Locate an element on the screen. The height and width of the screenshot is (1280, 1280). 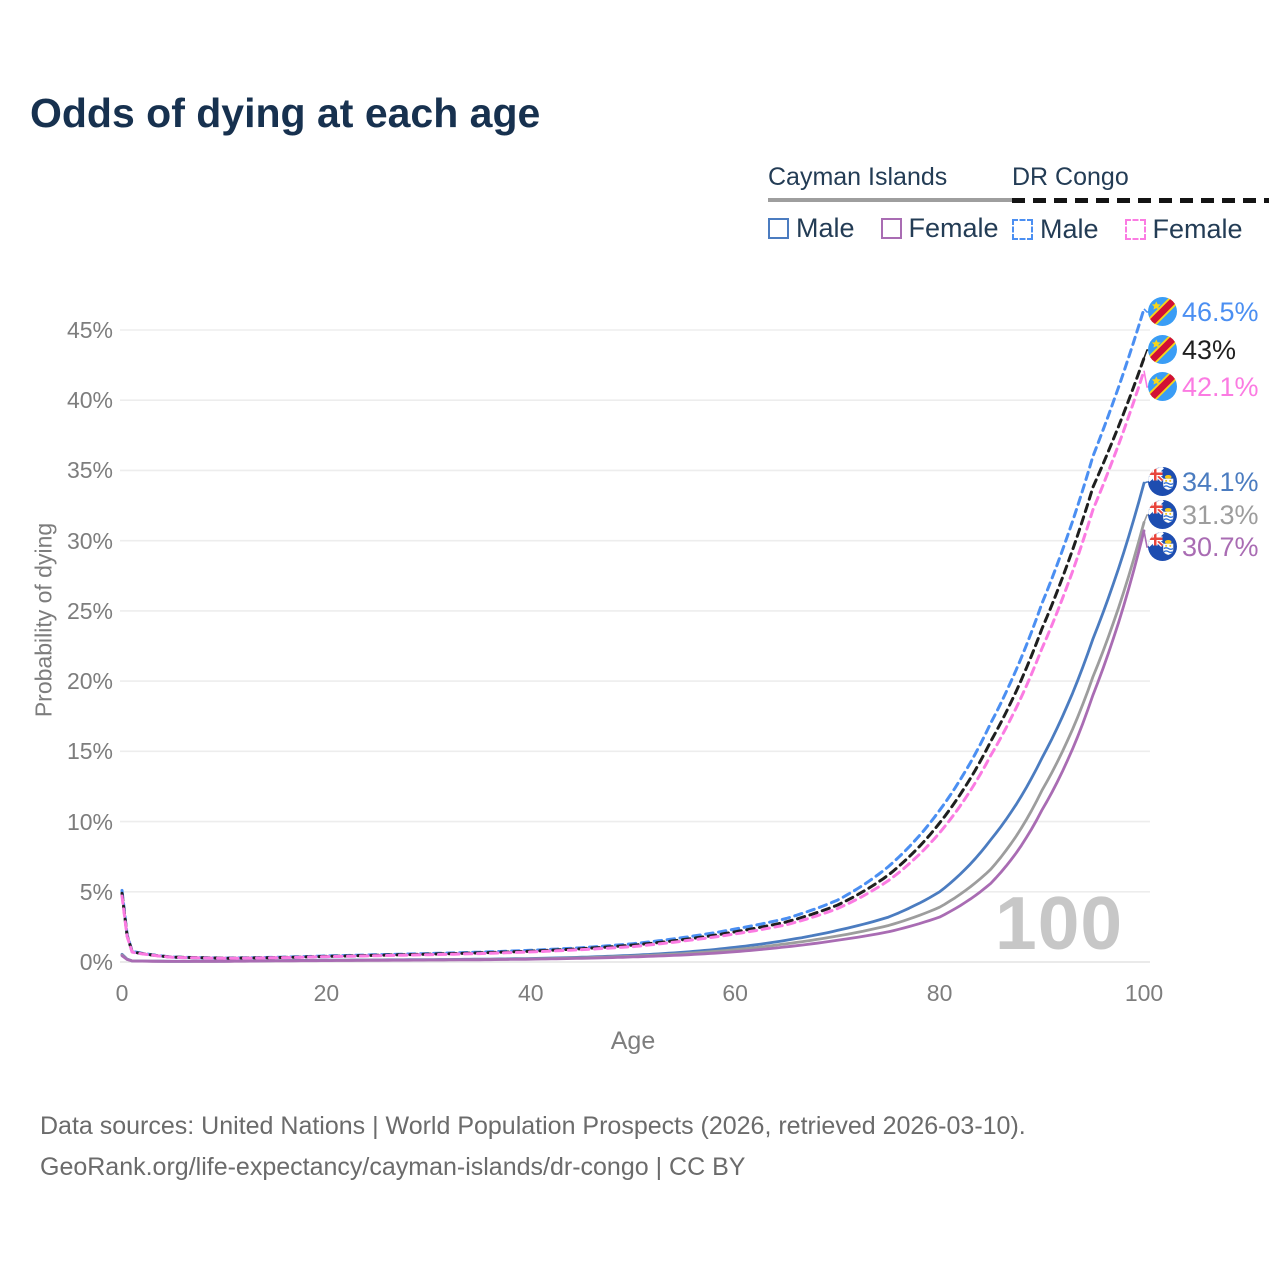
end-value: 31.3% is located at coordinates (1220, 514).